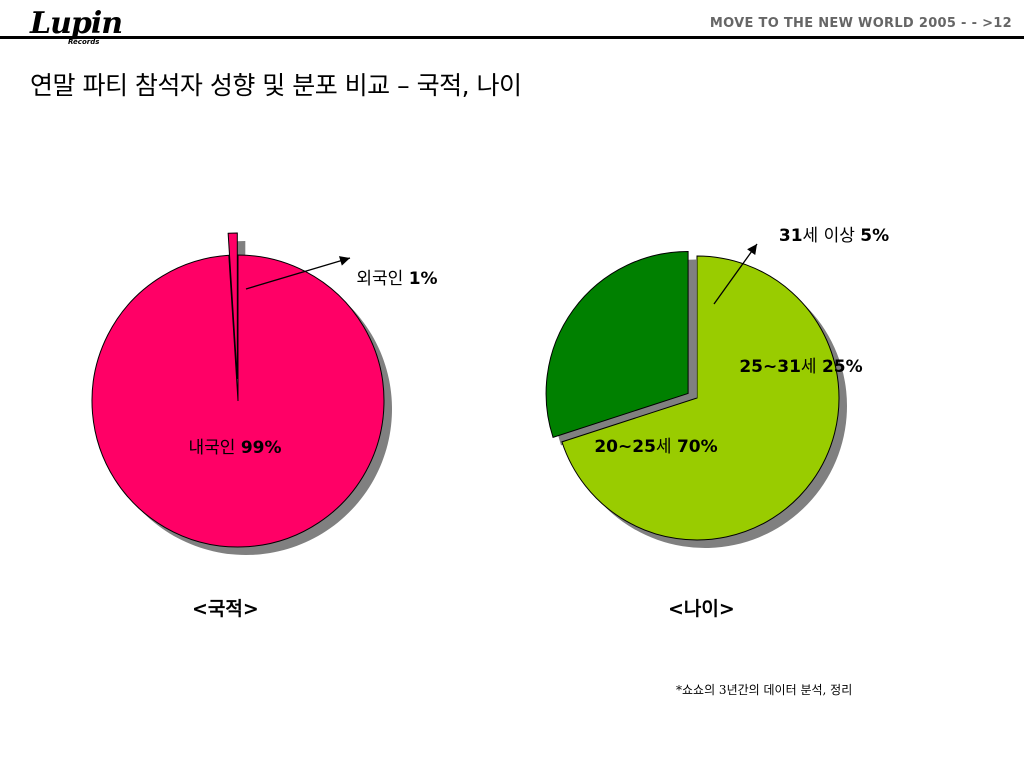 Image resolution: width=1024 pixels, height=768 pixels. I want to click on slice-label-1: 25~31세 25%, so click(800, 367).